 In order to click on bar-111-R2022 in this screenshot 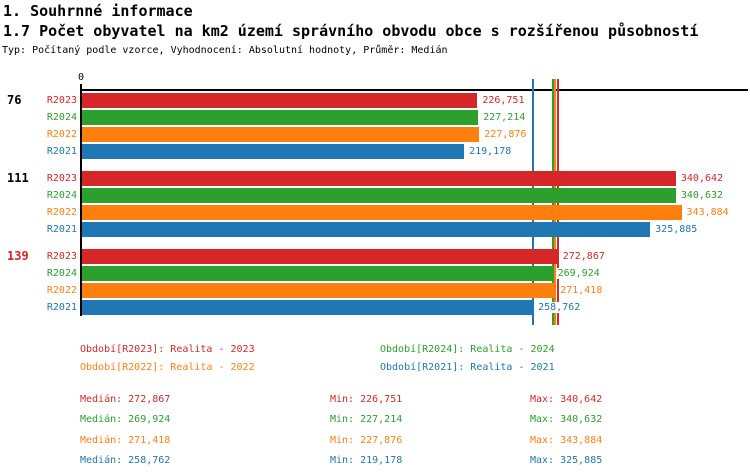, I will do `click(382, 212)`.